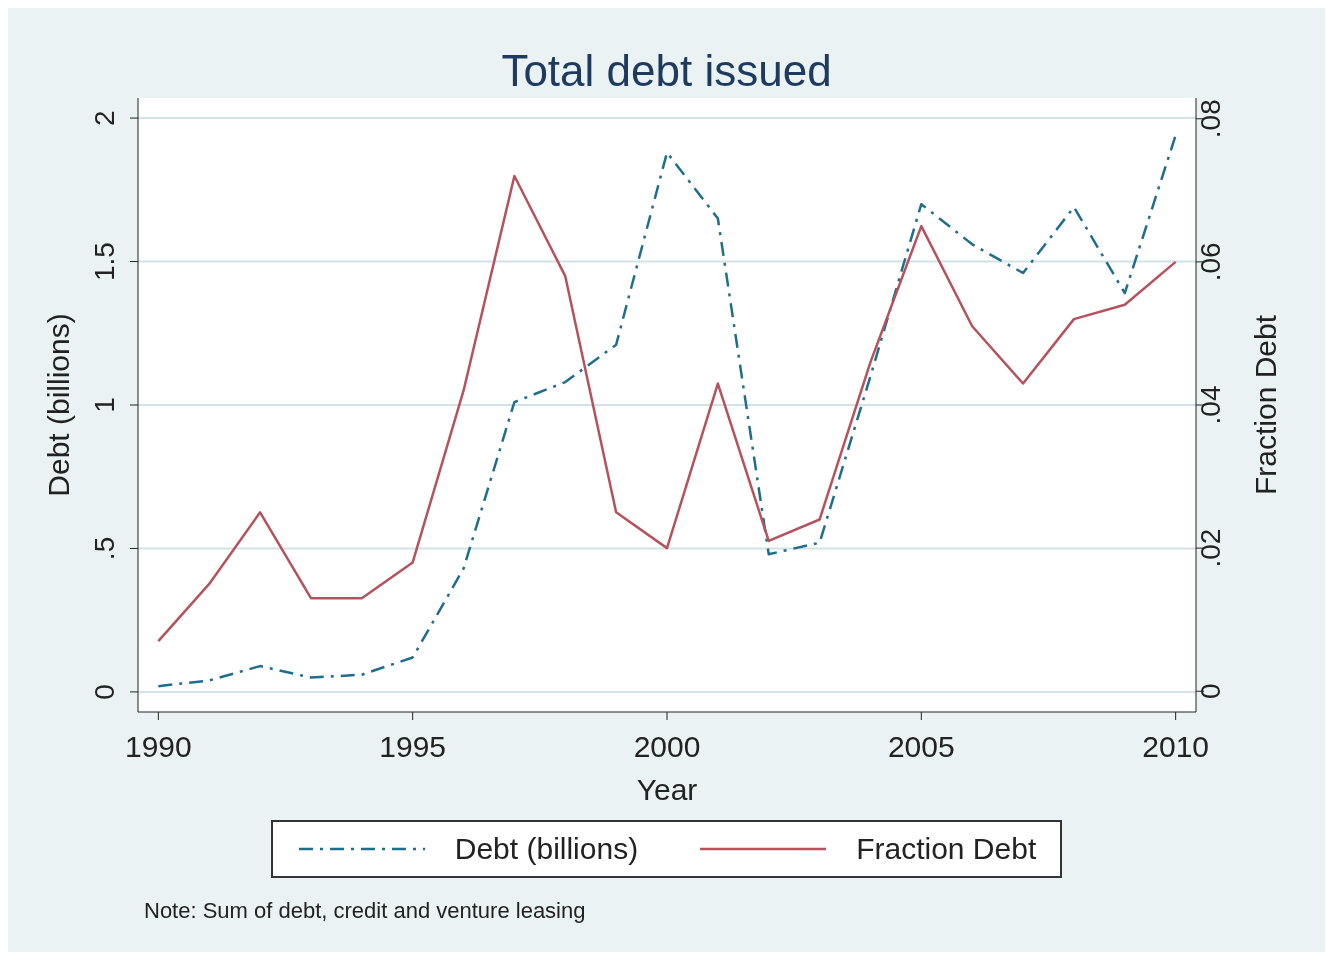  Describe the element at coordinates (1210, 262) in the screenshot. I see `y2-tick-label: .06` at that location.